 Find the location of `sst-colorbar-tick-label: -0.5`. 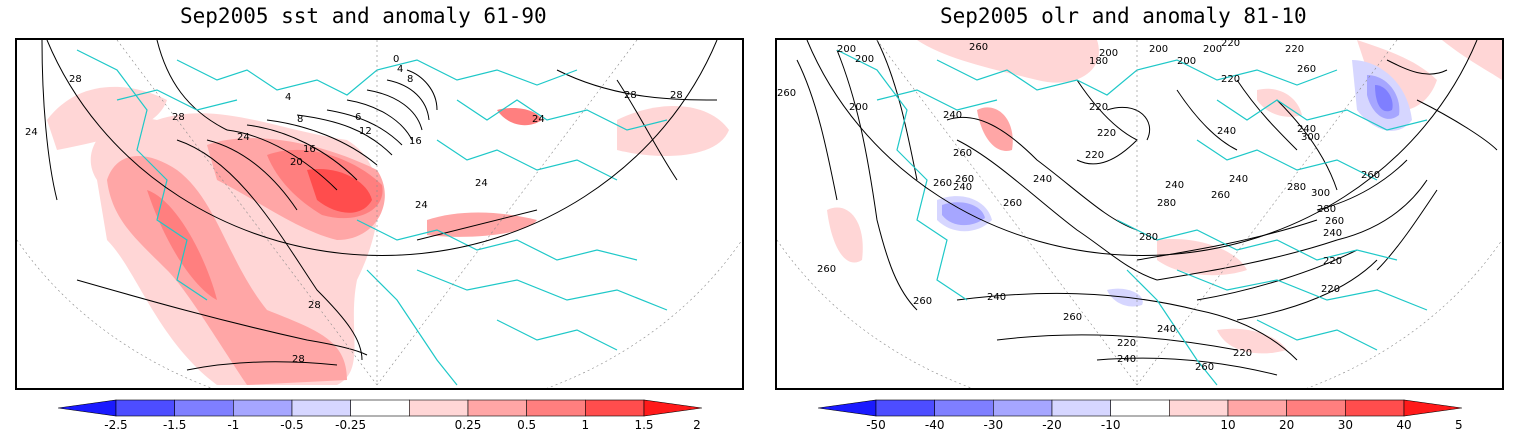

sst-colorbar-tick-label: -0.5 is located at coordinates (291, 424).